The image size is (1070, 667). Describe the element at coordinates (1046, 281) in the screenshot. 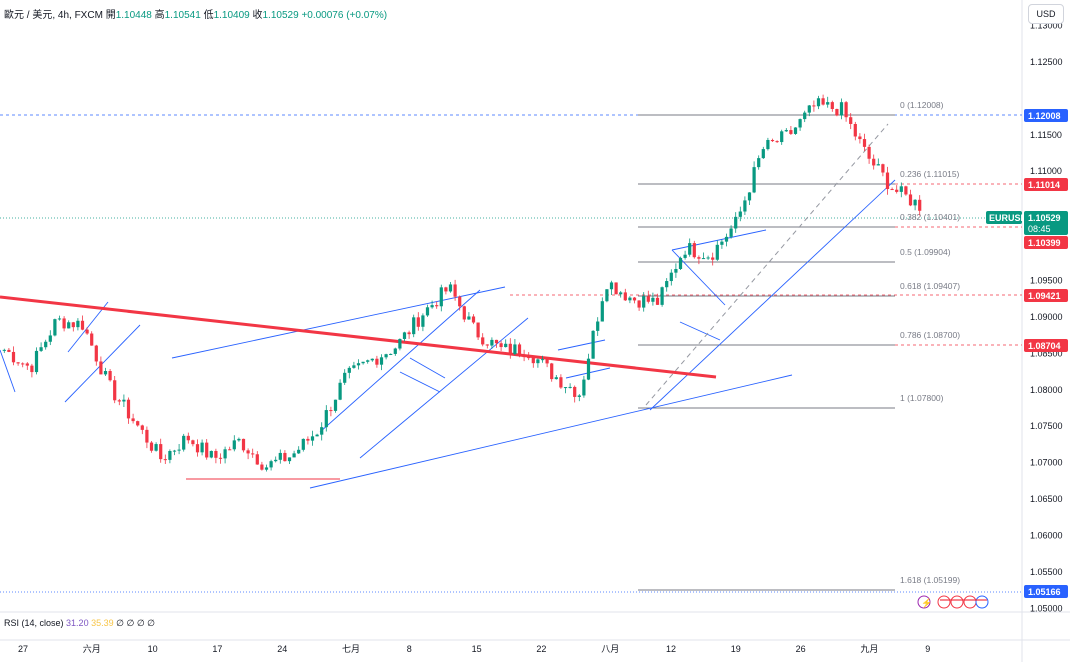

I see `price-tick: 1.09500` at that location.